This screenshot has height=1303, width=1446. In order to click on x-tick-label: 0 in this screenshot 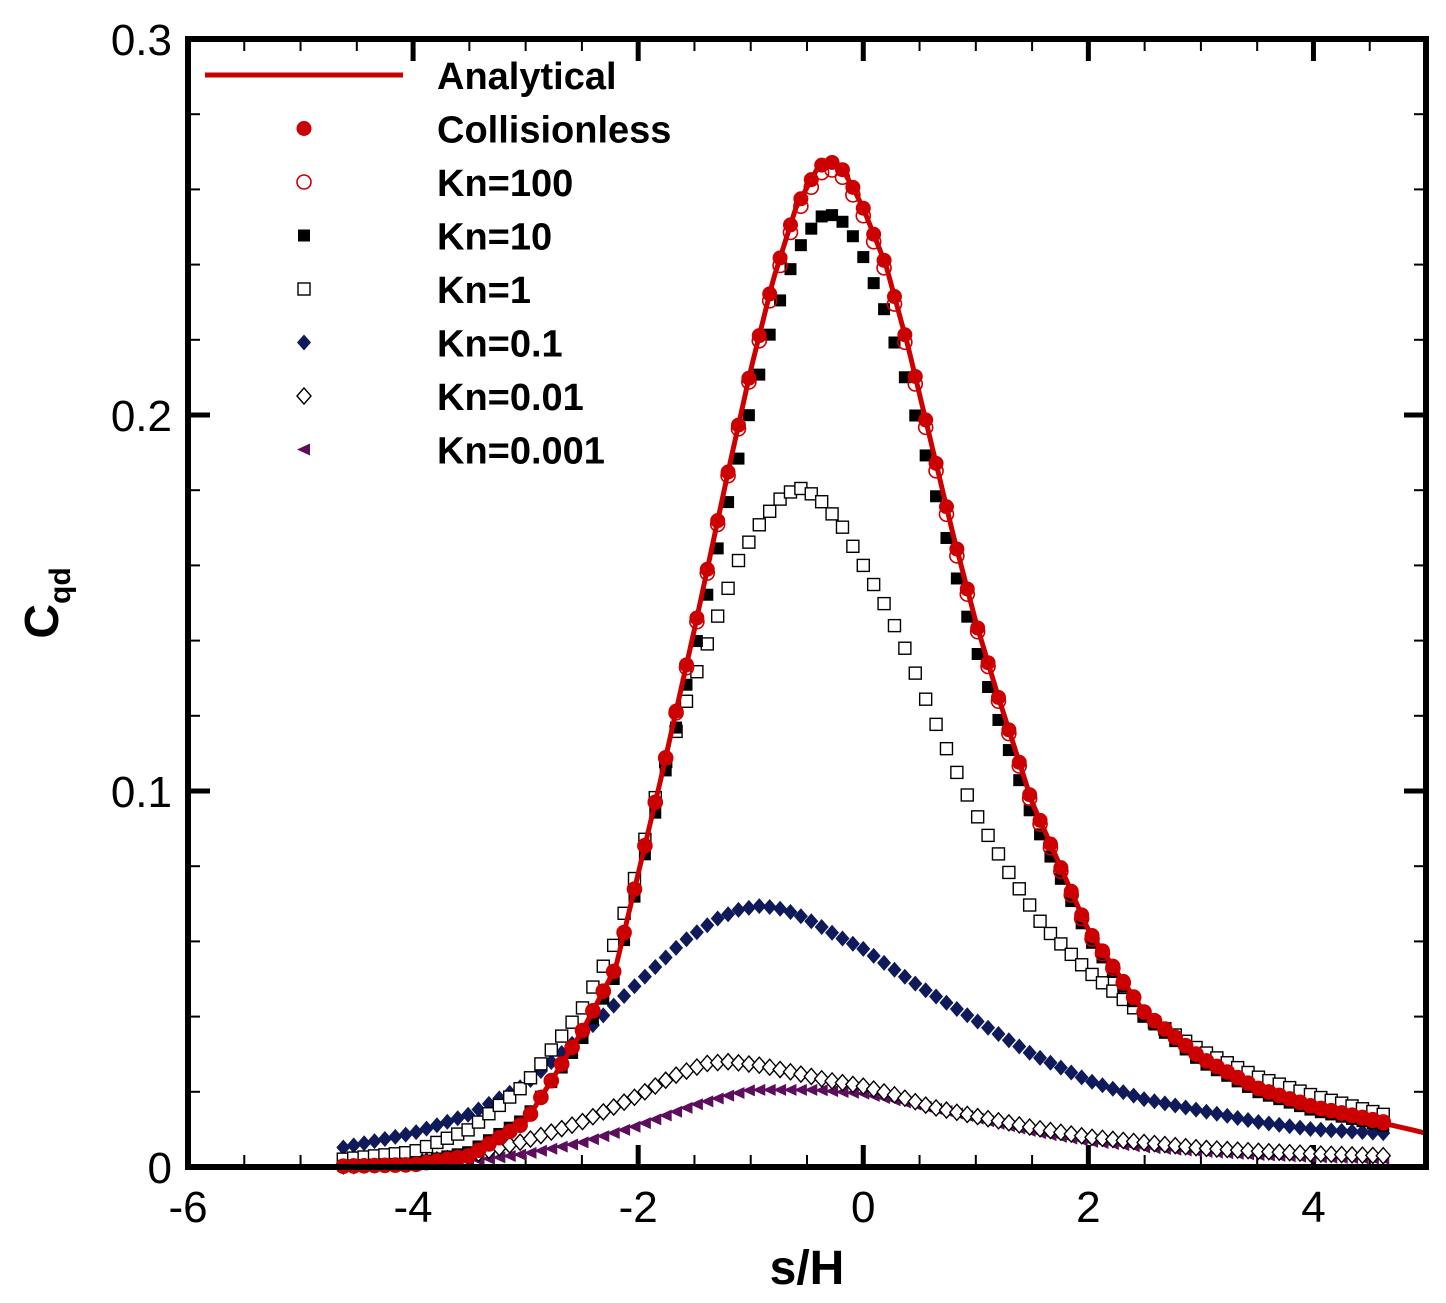, I will do `click(863, 1207)`.